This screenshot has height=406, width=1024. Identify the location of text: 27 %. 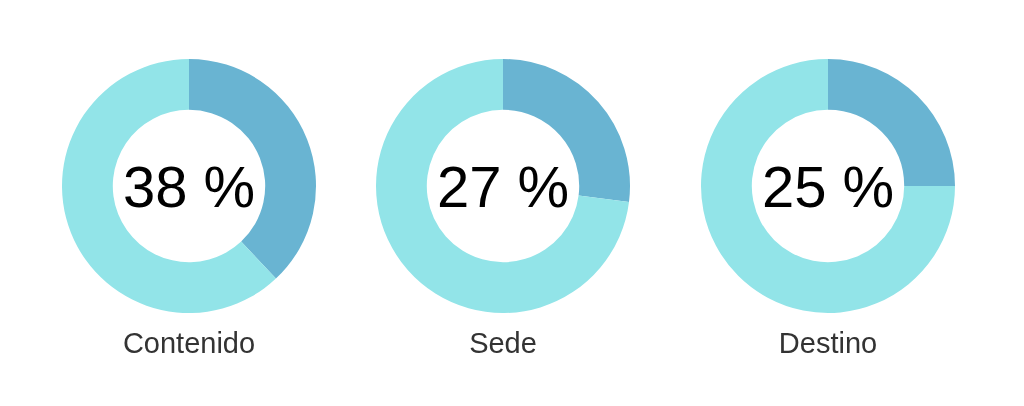
(503, 186).